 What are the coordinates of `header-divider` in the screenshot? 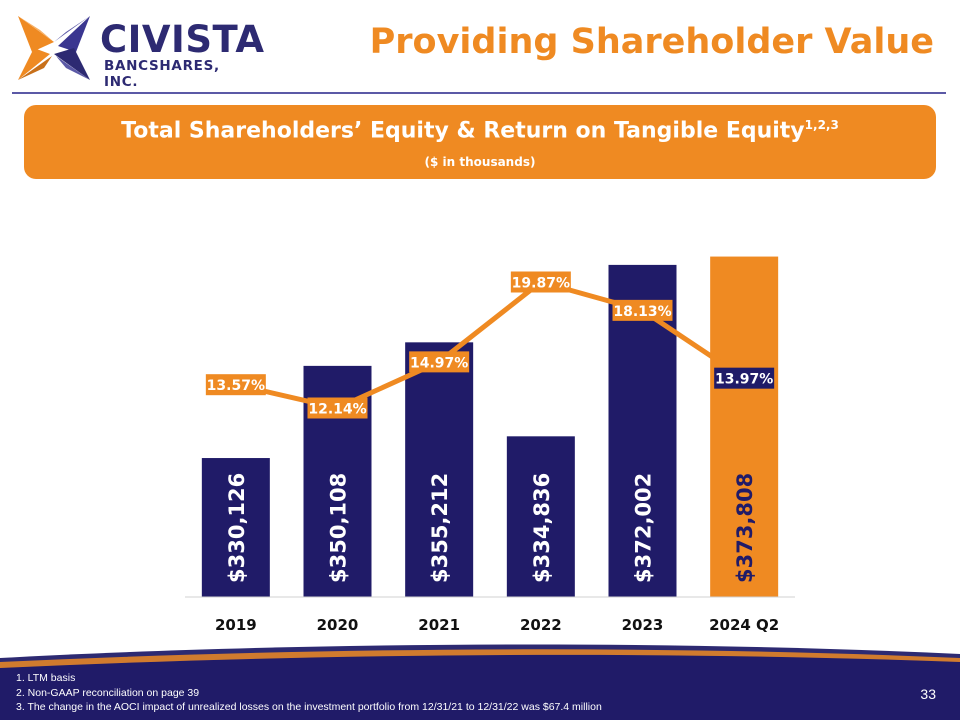 It's located at (479, 93).